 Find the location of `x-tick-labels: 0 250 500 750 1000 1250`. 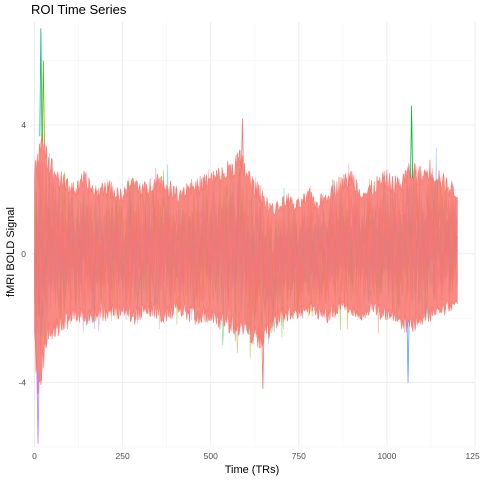

x-tick-labels: 0 250 500 750 1000 1250 is located at coordinates (256, 456).